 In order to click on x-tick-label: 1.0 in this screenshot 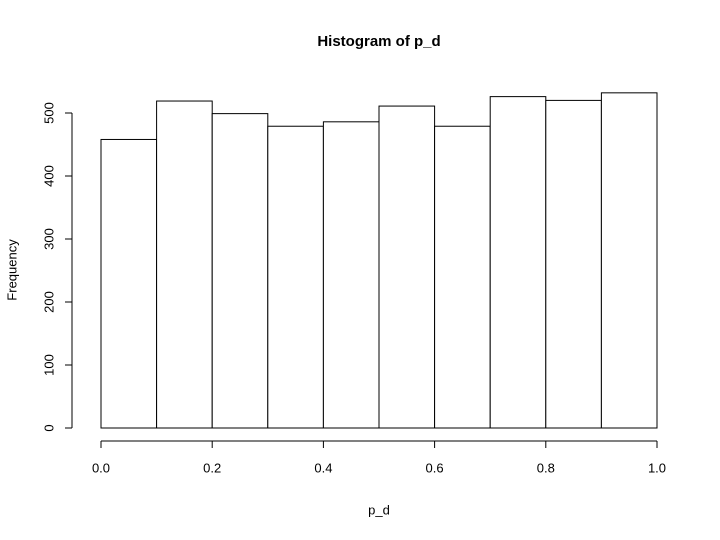, I will do `click(657, 467)`.